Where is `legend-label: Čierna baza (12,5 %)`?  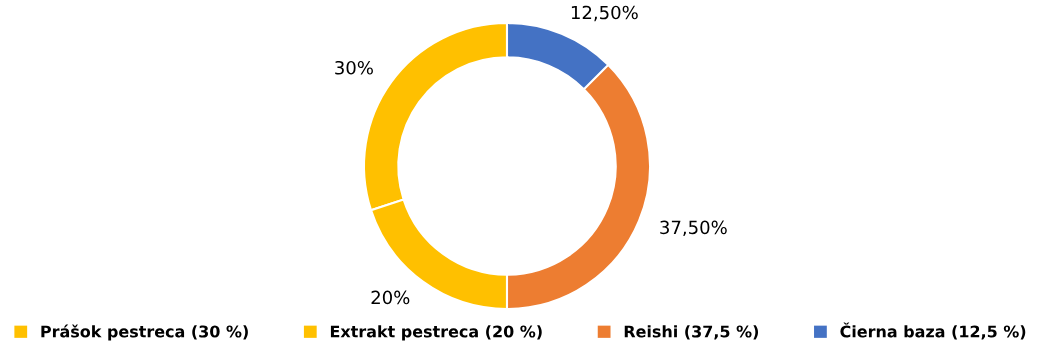
legend-label: Čierna baza (12,5 %) is located at coordinates (933, 331).